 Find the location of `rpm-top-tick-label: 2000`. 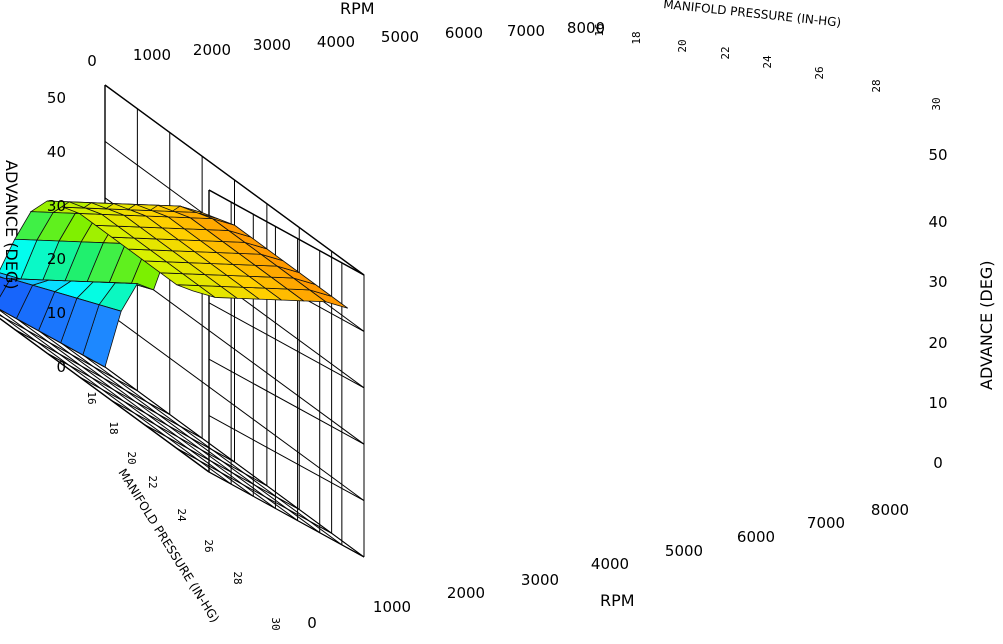

rpm-top-tick-label: 2000 is located at coordinates (212, 50).